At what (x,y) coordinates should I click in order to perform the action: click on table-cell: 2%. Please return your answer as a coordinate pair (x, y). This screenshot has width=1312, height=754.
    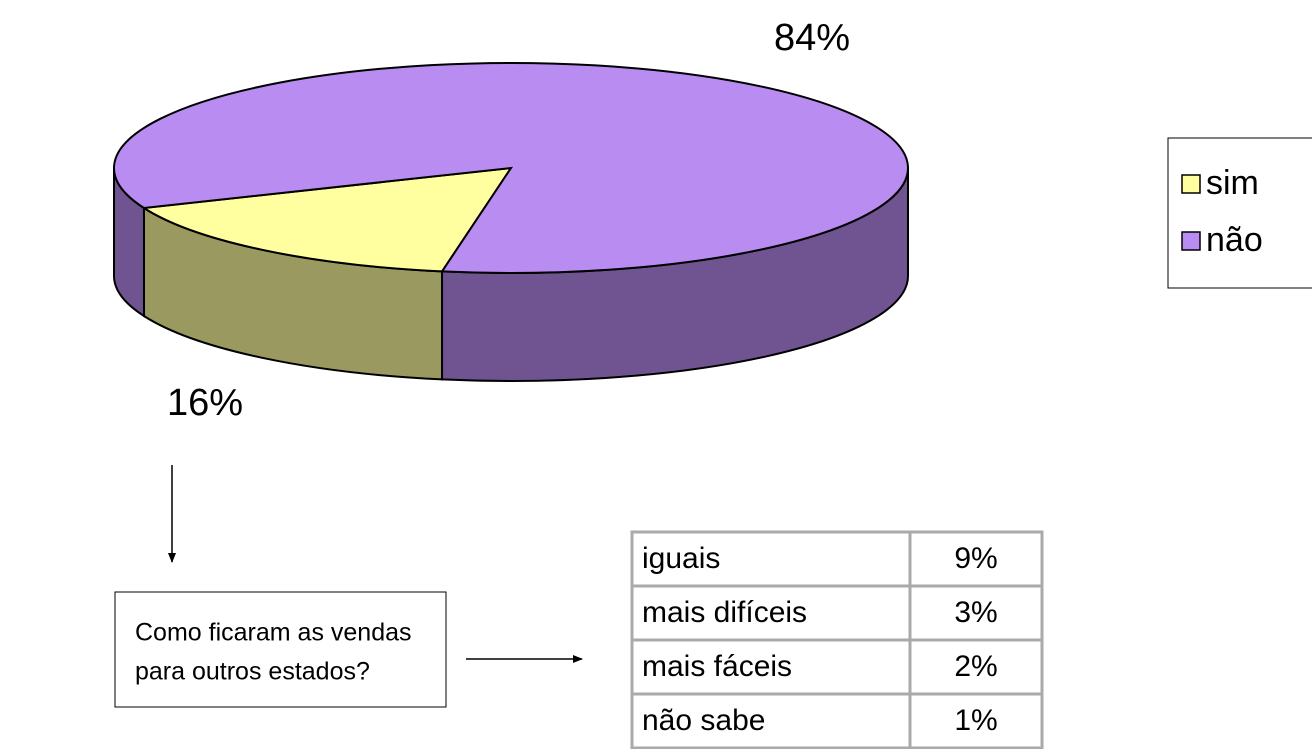
    Looking at the image, I should click on (975, 666).